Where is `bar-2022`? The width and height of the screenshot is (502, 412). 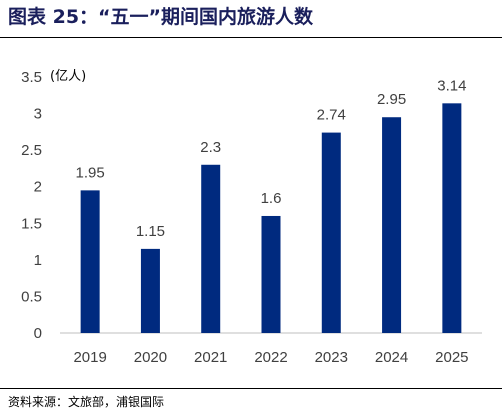 bar-2022 is located at coordinates (271, 274).